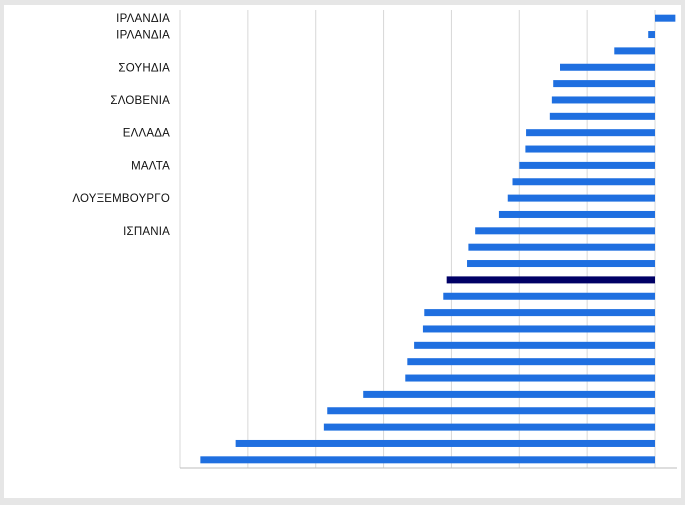 The width and height of the screenshot is (685, 505). I want to click on category-label: ΣΟΥΗΔΙΑ, so click(144, 68).